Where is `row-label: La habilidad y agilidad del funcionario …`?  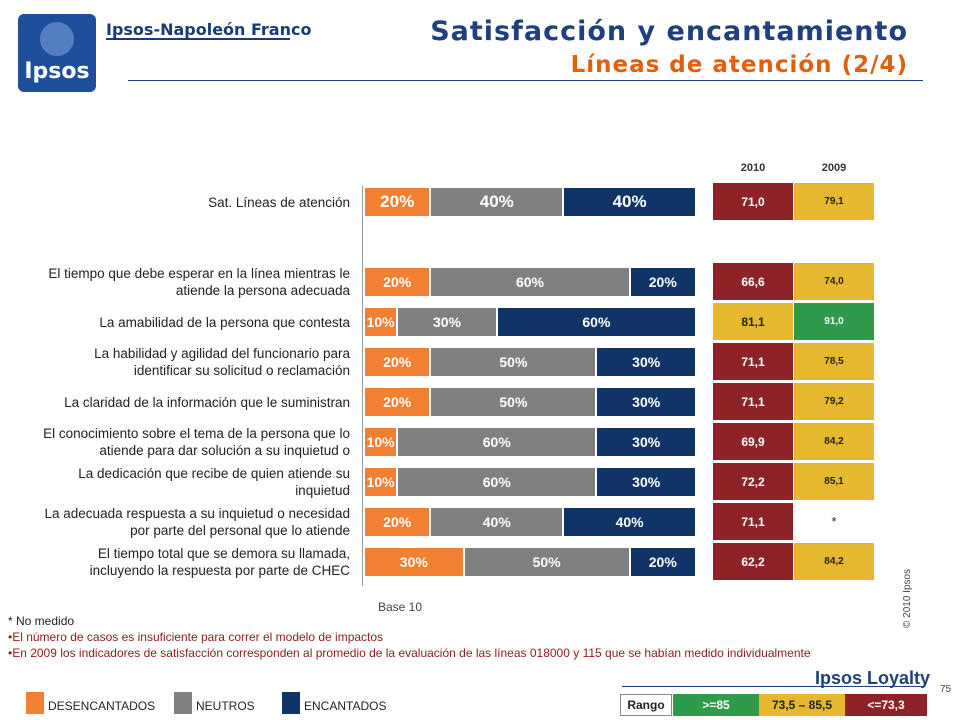
row-label: La habilidad y agilidad del funcionario … is located at coordinates (180, 362).